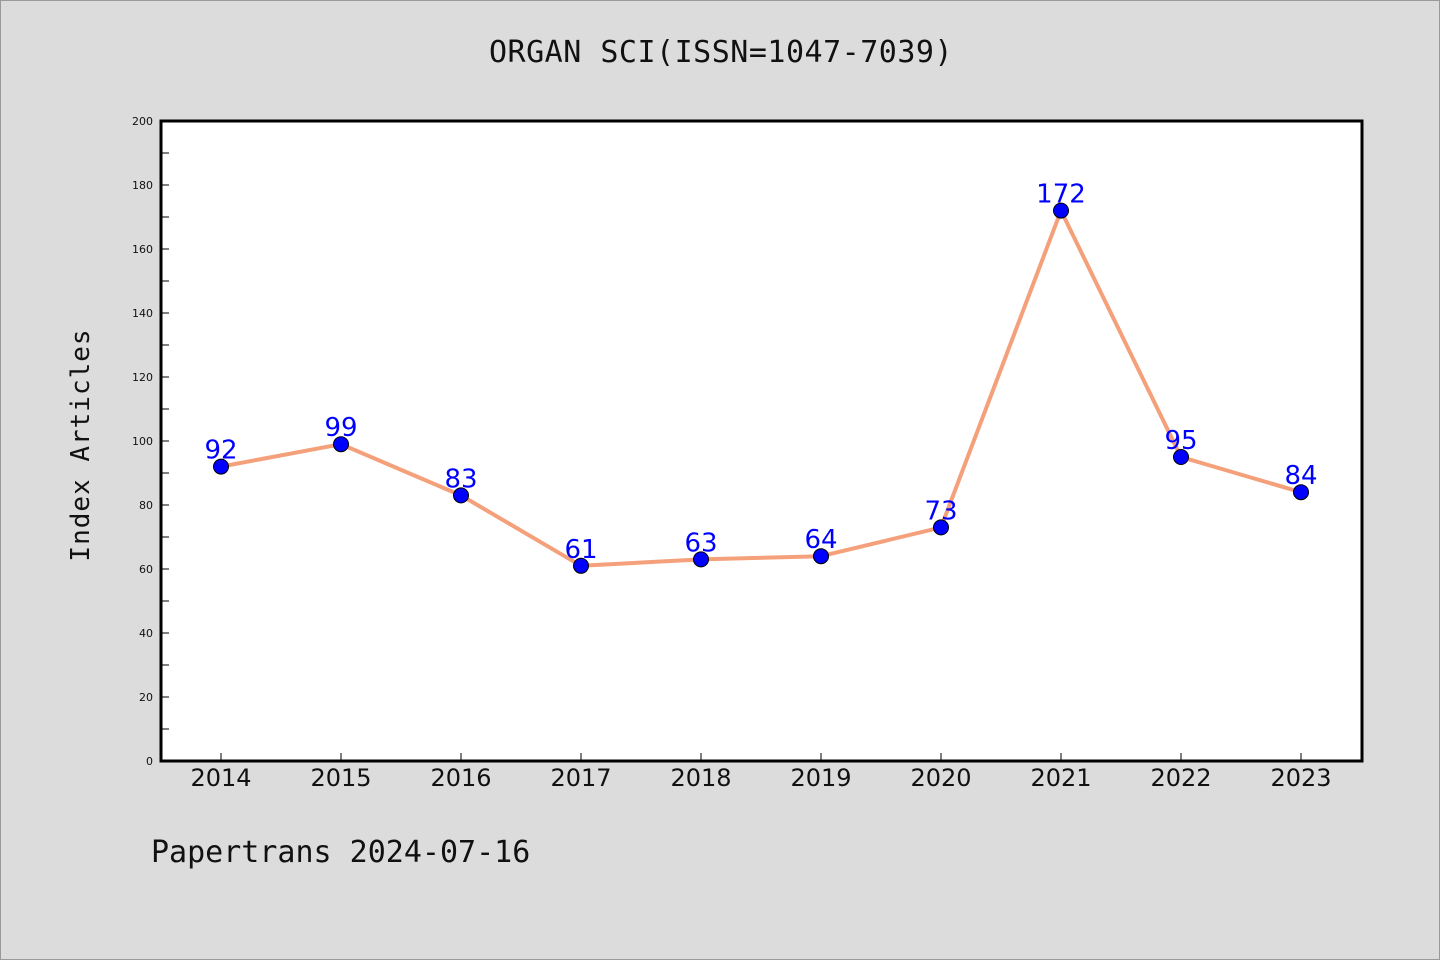 This screenshot has width=1440, height=960. I want to click on y-tick-label: 120, so click(142, 377).